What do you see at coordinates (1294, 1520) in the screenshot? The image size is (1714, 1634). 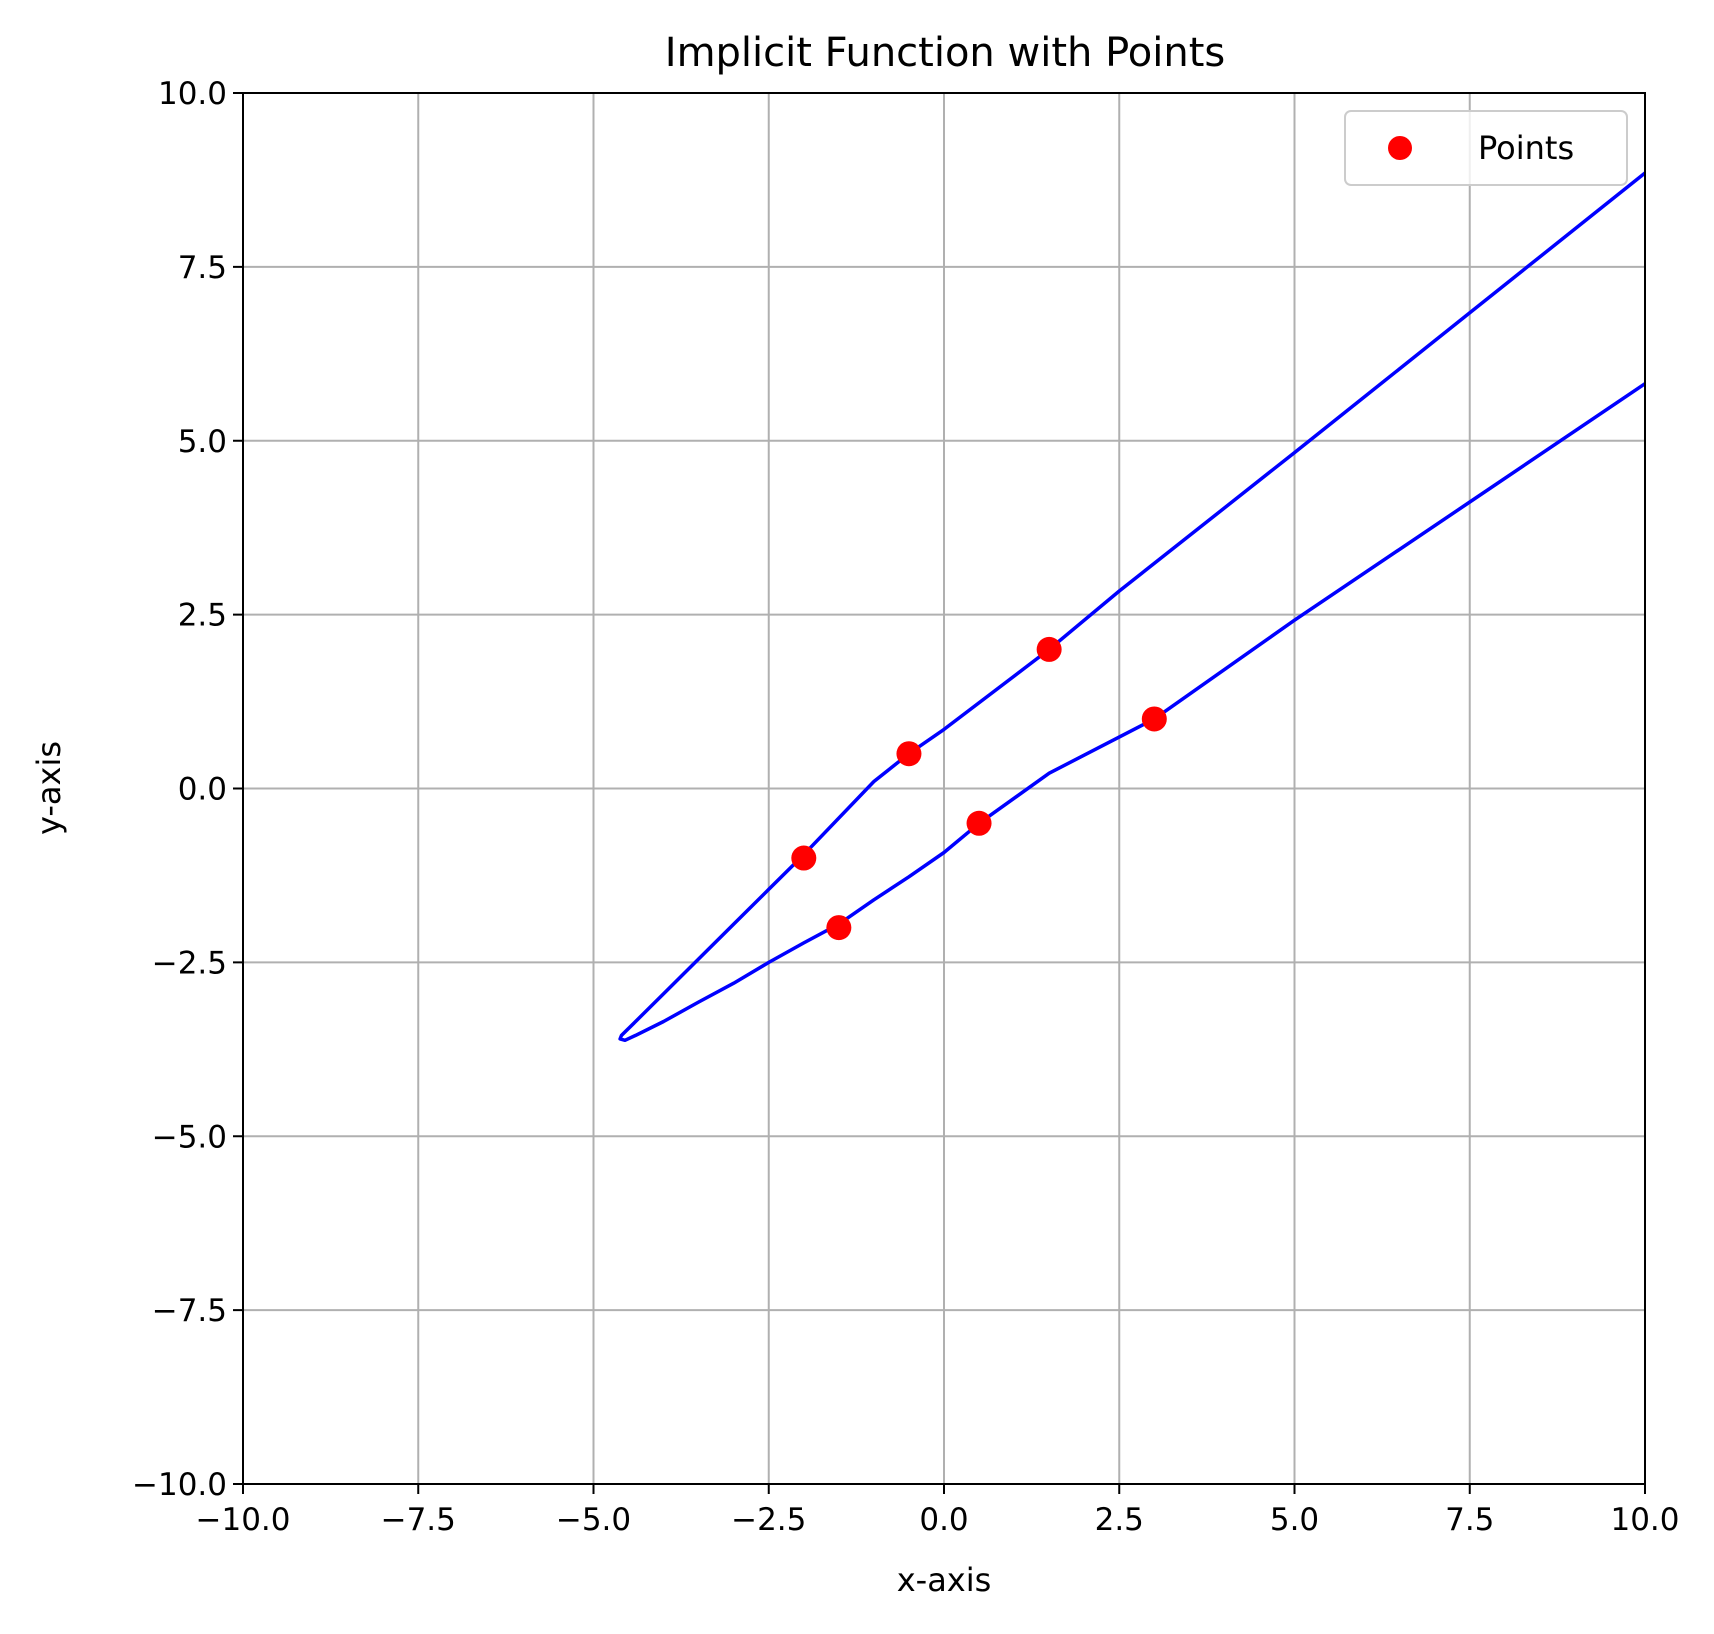 I see `x-tick-label-6: 5.0` at bounding box center [1294, 1520].